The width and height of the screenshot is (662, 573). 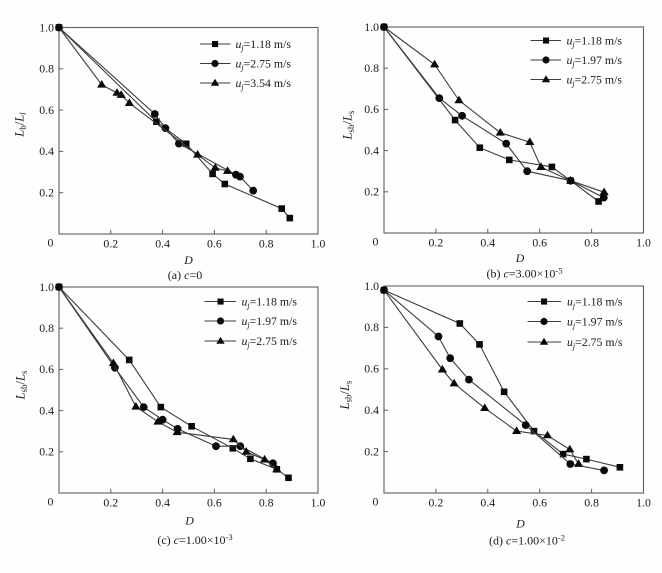 What do you see at coordinates (194, 539) in the screenshot?
I see `svg-text: (c) c=1.00×10-3` at bounding box center [194, 539].